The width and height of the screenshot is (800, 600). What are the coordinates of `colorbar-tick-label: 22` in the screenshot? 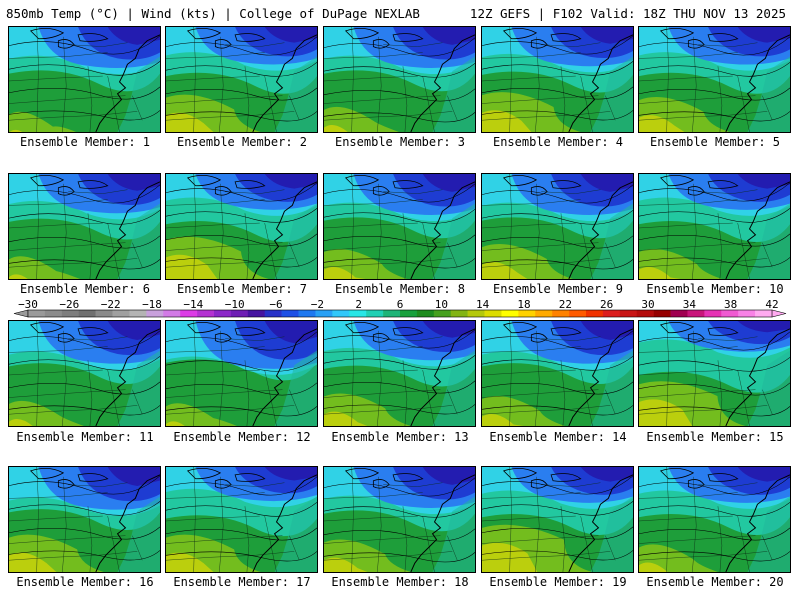 It's located at (565, 304).